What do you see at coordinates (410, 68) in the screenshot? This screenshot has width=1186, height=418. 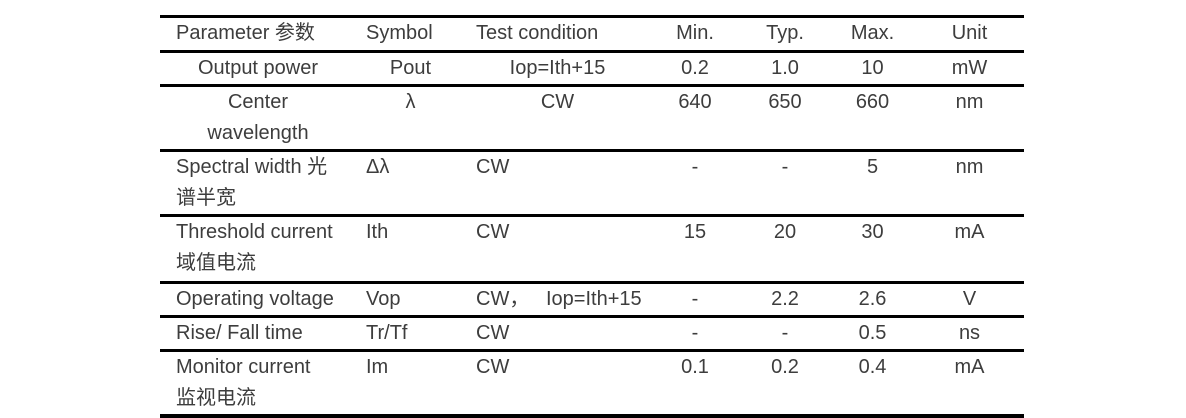 I see `cell-symbol: Pout` at bounding box center [410, 68].